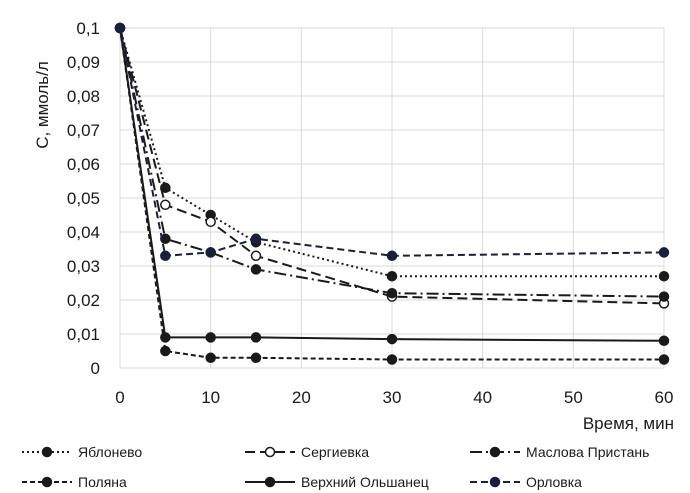  What do you see at coordinates (83, 300) in the screenshot?
I see `y-tick-label: 0,02` at bounding box center [83, 300].